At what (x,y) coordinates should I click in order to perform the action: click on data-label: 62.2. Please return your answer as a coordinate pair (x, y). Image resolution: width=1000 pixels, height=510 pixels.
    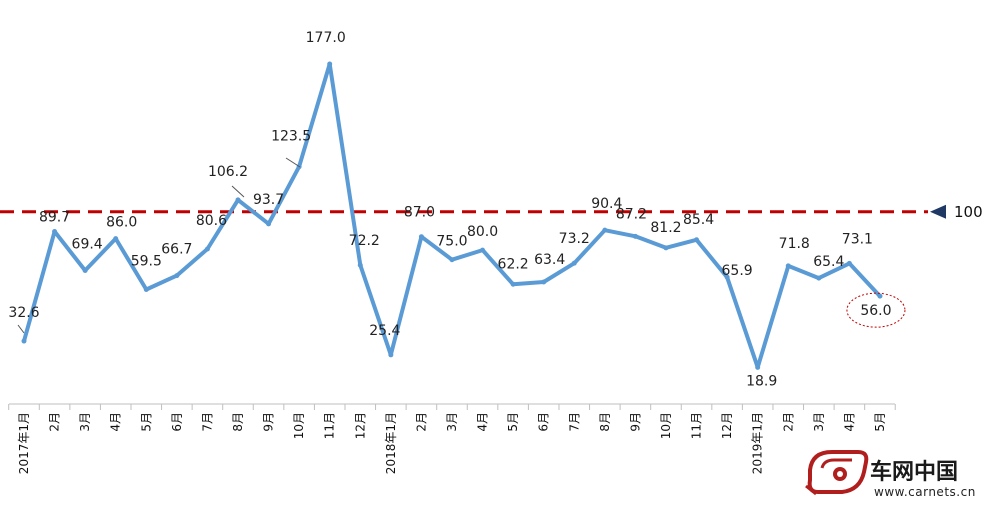
    Looking at the image, I should click on (513, 264).